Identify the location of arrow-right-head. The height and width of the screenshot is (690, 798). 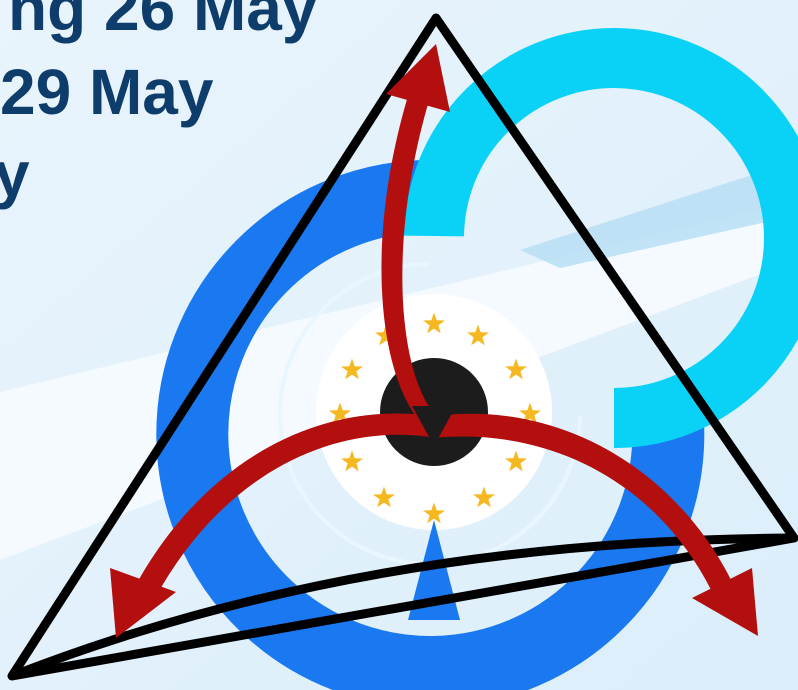
(725, 602).